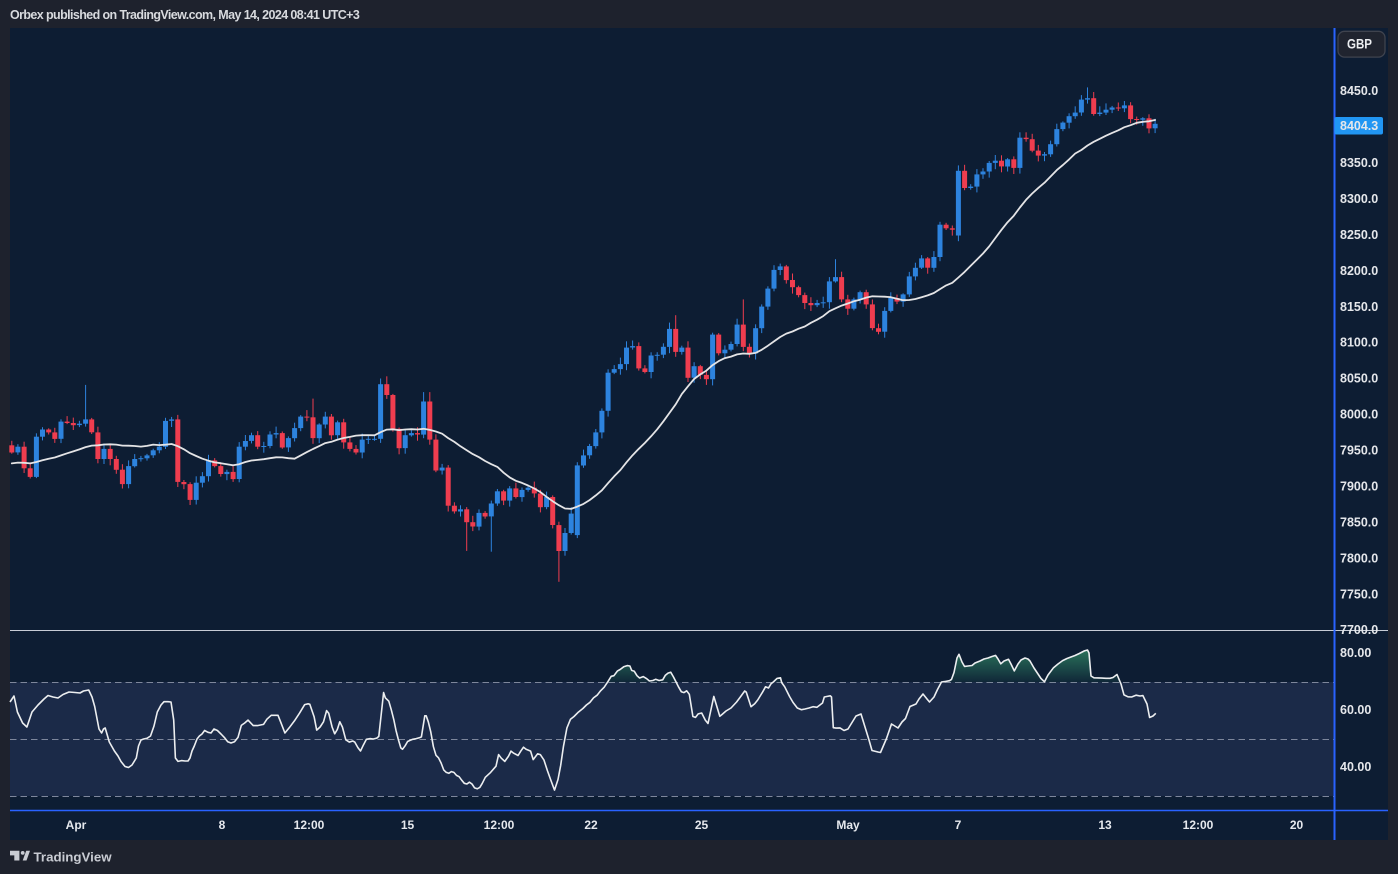 The height and width of the screenshot is (874, 1398). I want to click on svg-text: 7950.0, so click(1359, 451).